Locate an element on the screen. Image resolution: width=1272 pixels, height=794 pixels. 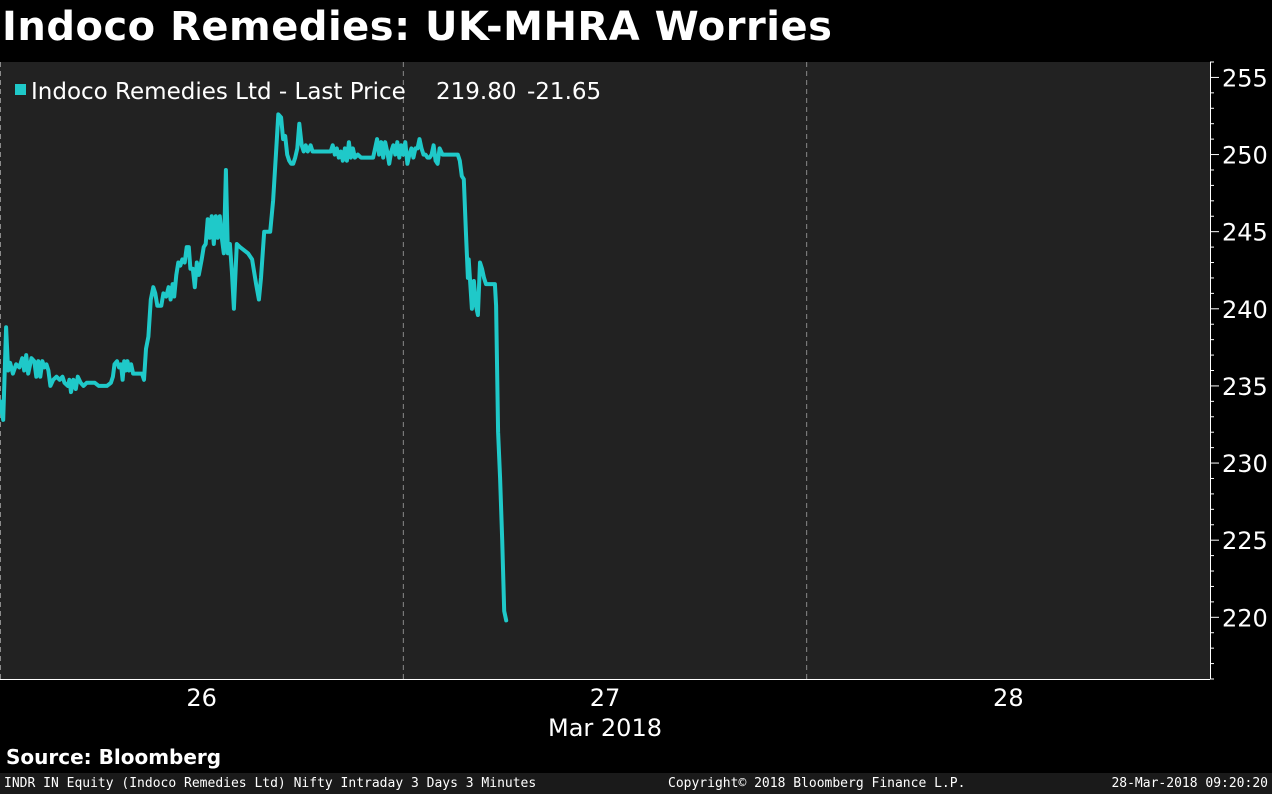
legend-swatch is located at coordinates (20, 89).